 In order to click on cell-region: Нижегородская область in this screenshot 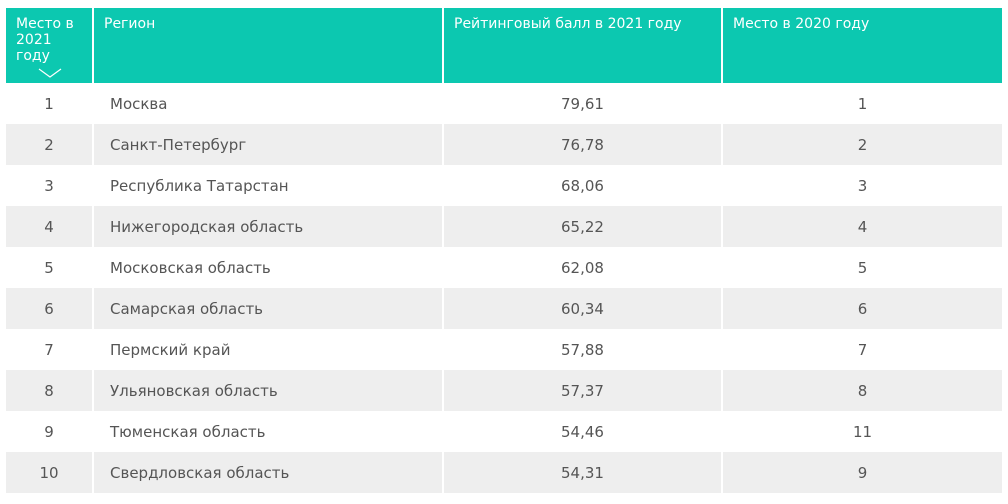, I will do `click(269, 226)`.